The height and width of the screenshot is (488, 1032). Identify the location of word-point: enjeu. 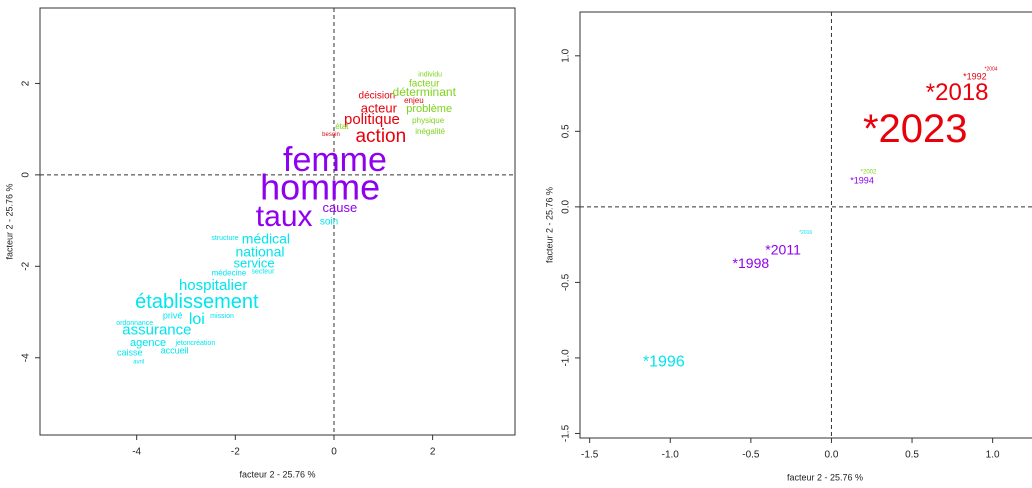
(414, 100).